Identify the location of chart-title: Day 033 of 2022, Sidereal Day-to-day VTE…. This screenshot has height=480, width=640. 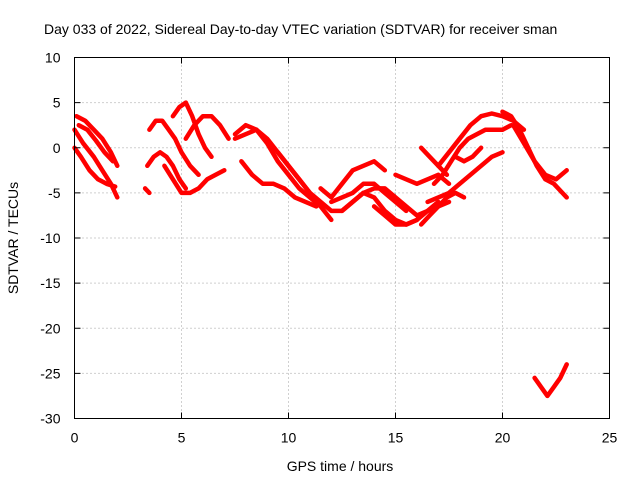
(300, 29).